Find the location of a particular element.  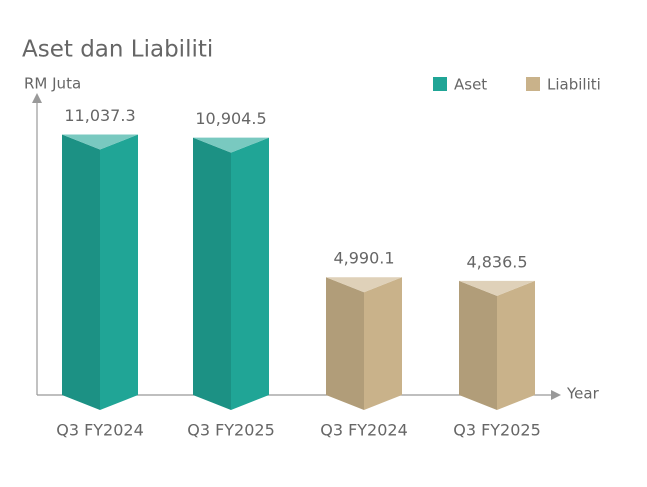

y-axis-label: RM Juta is located at coordinates (52, 84).